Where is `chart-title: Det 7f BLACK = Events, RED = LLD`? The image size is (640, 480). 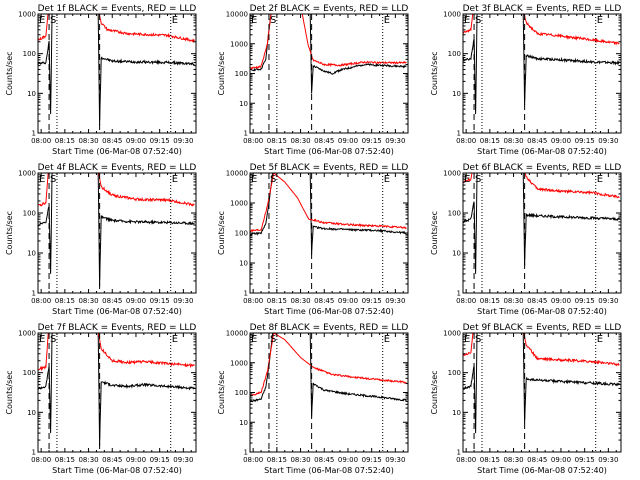 chart-title: Det 7f BLACK = Events, RED = LLD is located at coordinates (117, 328).